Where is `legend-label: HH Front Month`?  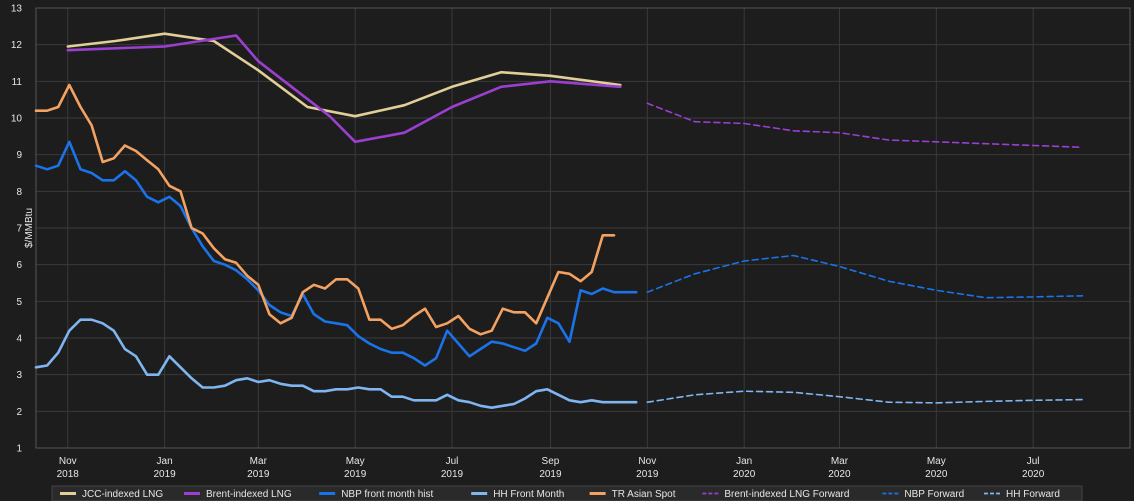
legend-label: HH Front Month is located at coordinates (528, 494).